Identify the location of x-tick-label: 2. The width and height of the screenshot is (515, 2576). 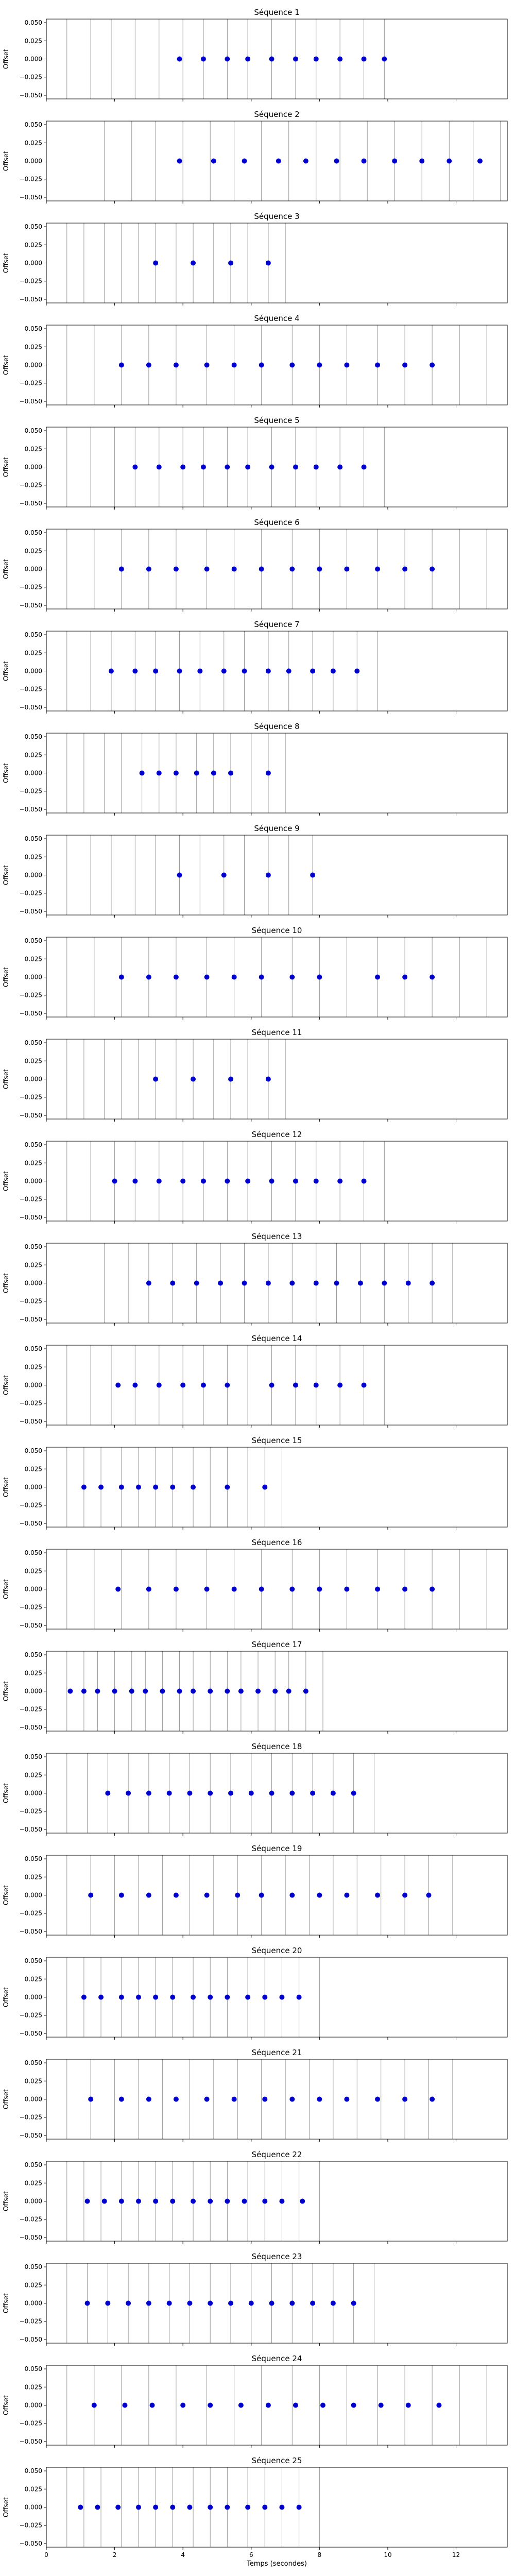
(115, 2555).